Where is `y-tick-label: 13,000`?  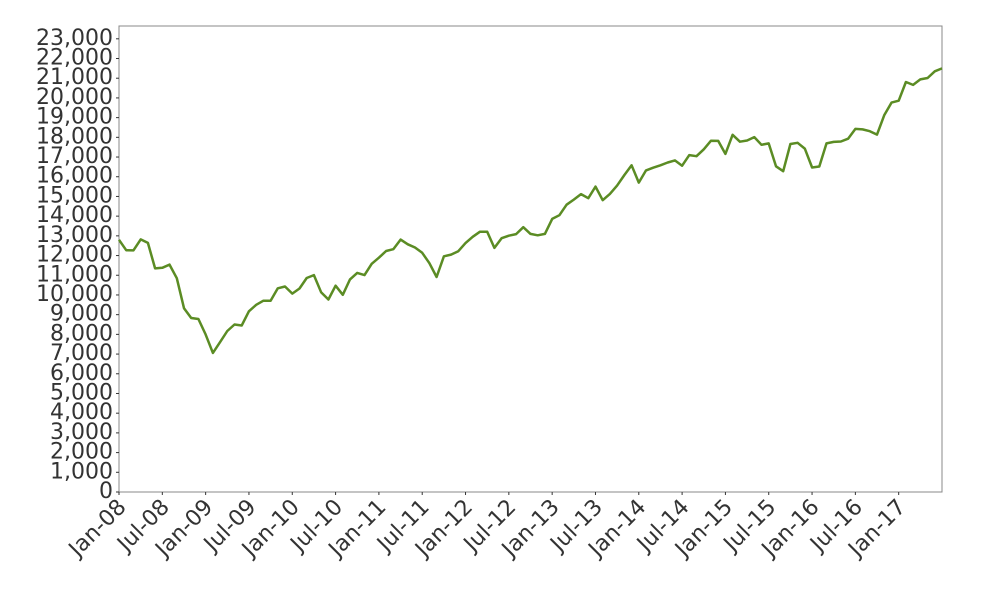
y-tick-label: 13,000 is located at coordinates (74, 235).